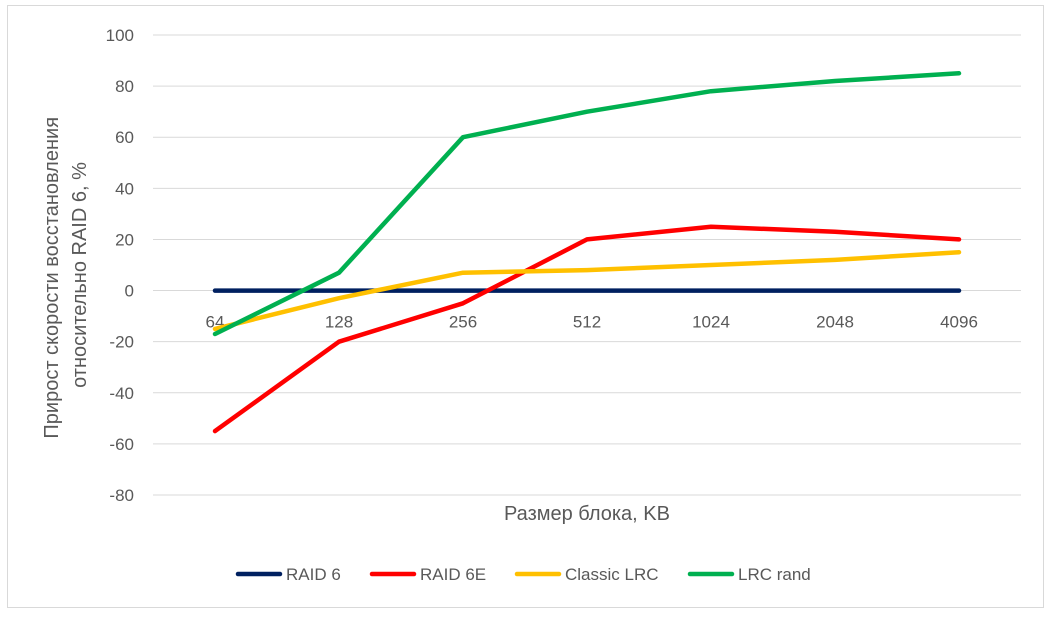 This screenshot has height=620, width=1052. What do you see at coordinates (587, 514) in the screenshot?
I see `x-axis-title: Размер блока, KB` at bounding box center [587, 514].